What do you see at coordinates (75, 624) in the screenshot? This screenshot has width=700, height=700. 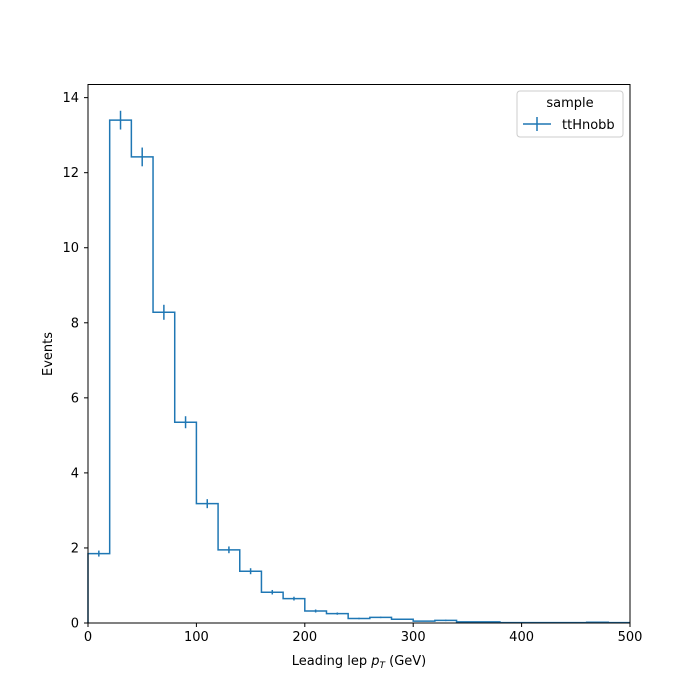 I see `y-tick-label: 0` at bounding box center [75, 624].